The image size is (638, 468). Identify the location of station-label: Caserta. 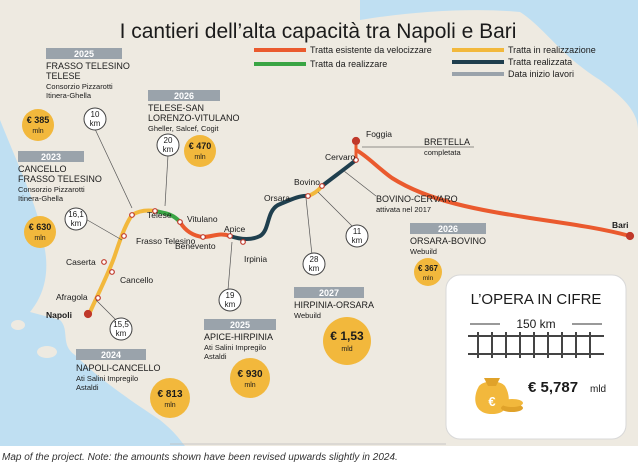
(81, 262).